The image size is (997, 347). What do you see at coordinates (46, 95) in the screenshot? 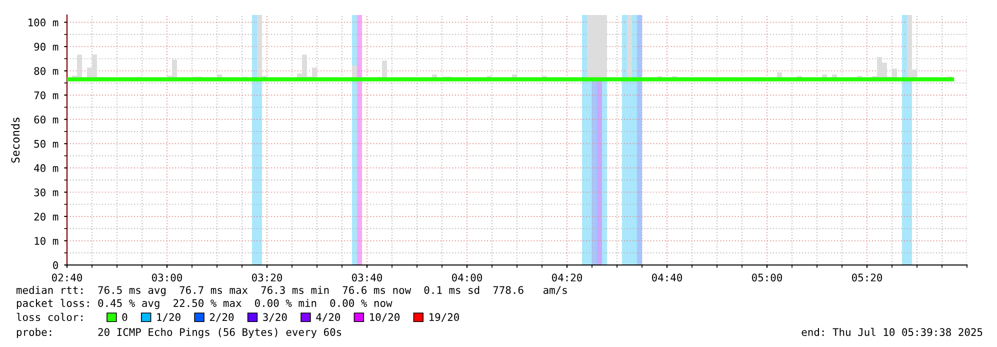
I see `y-tick-label: 70 m` at bounding box center [46, 95].